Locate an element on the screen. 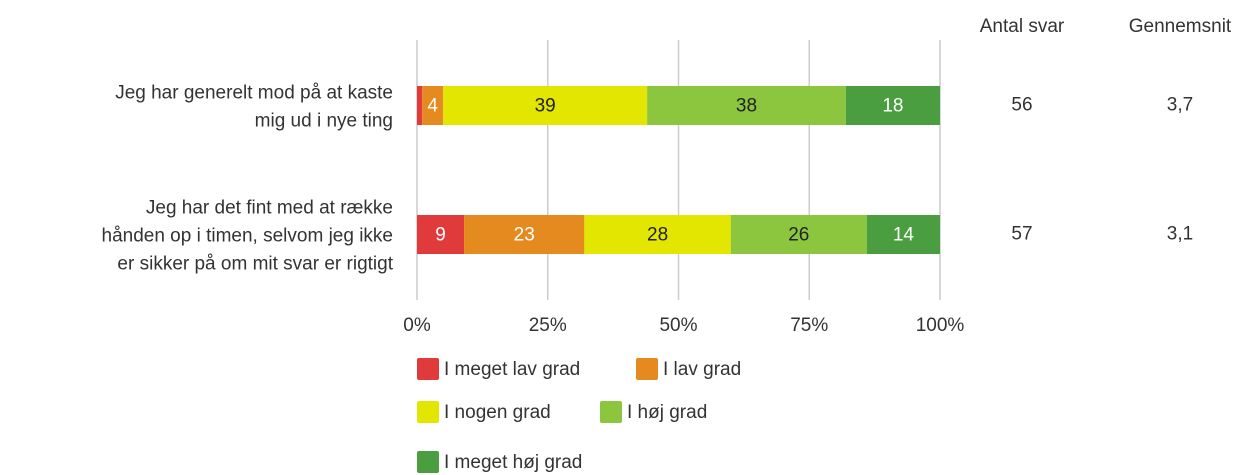 The height and width of the screenshot is (475, 1242). column-value: 3,1 is located at coordinates (1180, 234).